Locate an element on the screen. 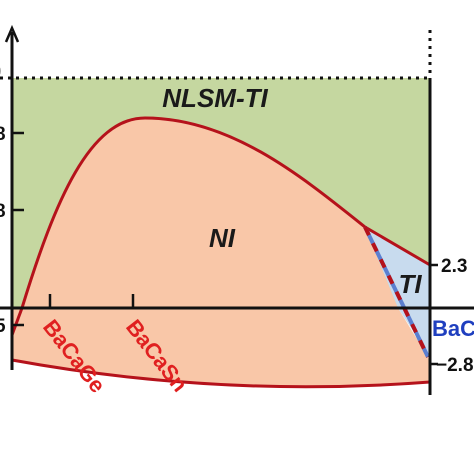 This screenshot has width=474, height=474. nlsm-ti-label: NLSM-TI is located at coordinates (215, 98).